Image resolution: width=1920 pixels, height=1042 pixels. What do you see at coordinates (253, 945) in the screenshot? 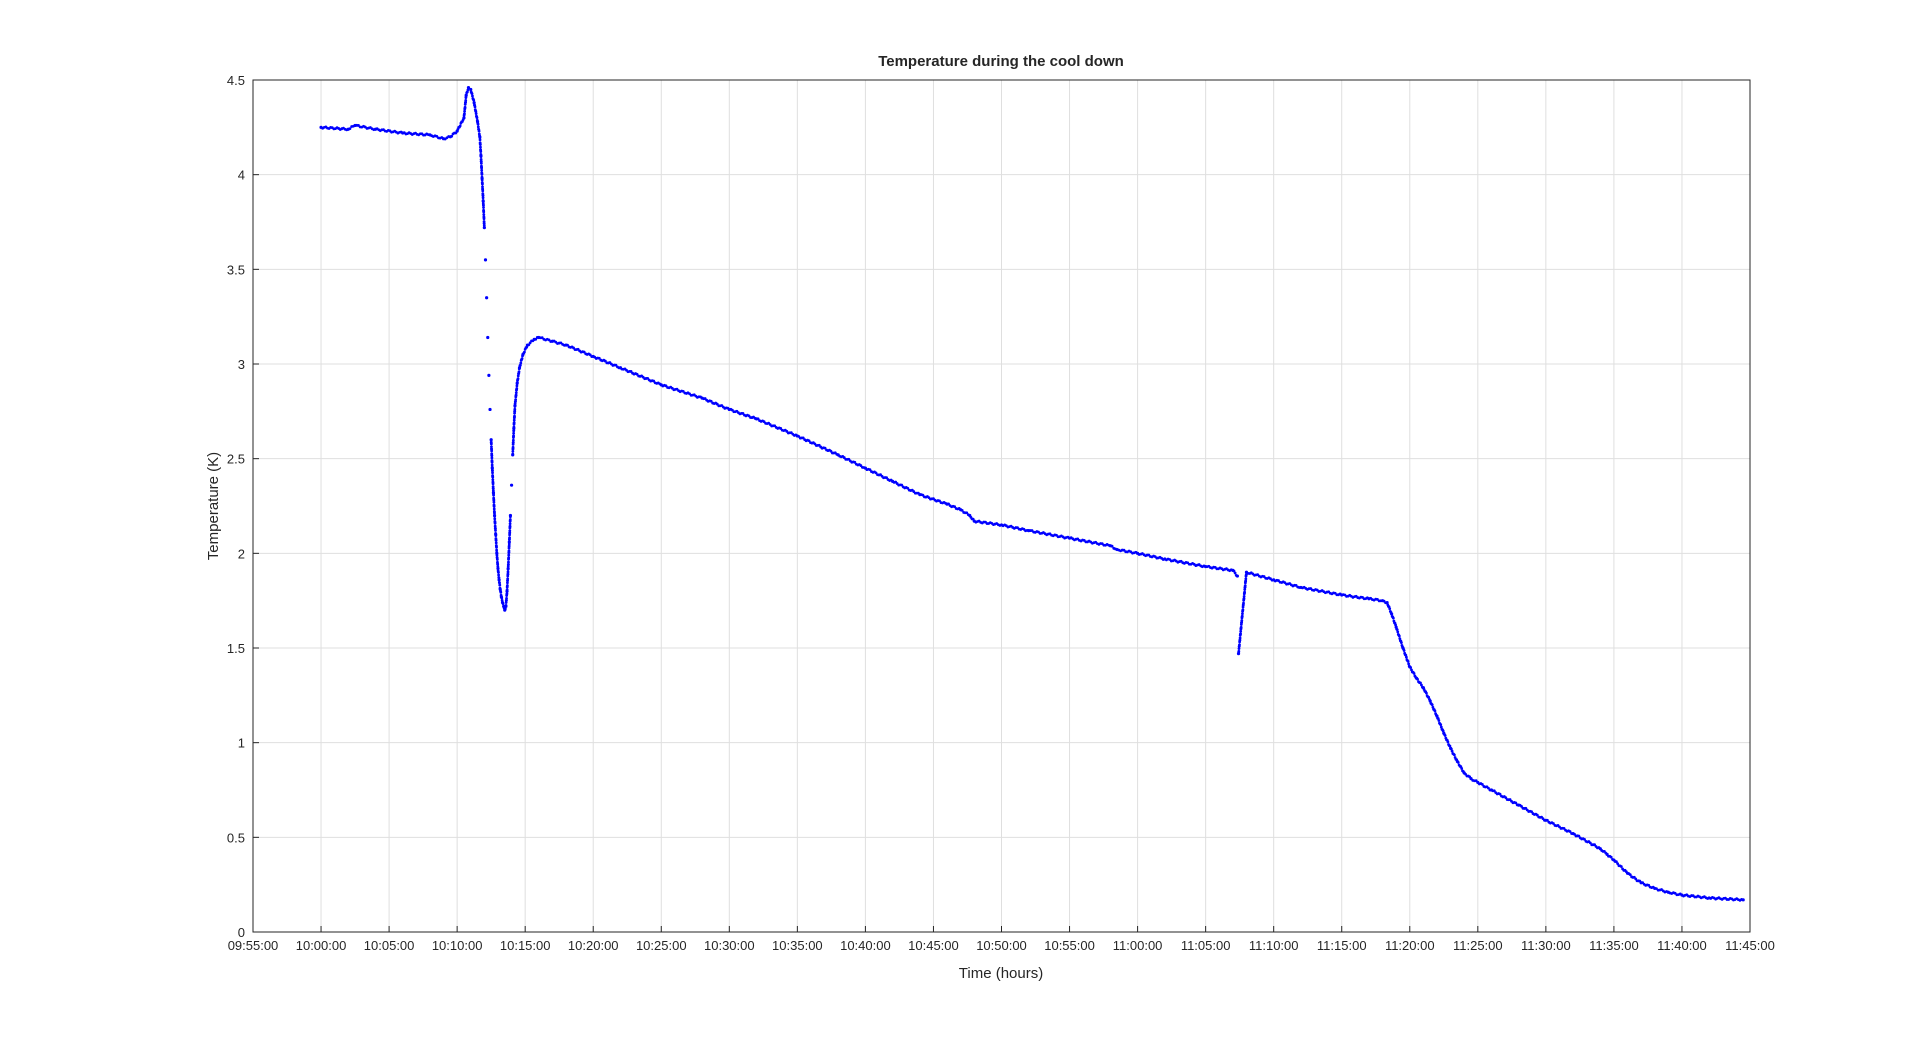
I see `x-tick-label: 09:55:00` at bounding box center [253, 945].